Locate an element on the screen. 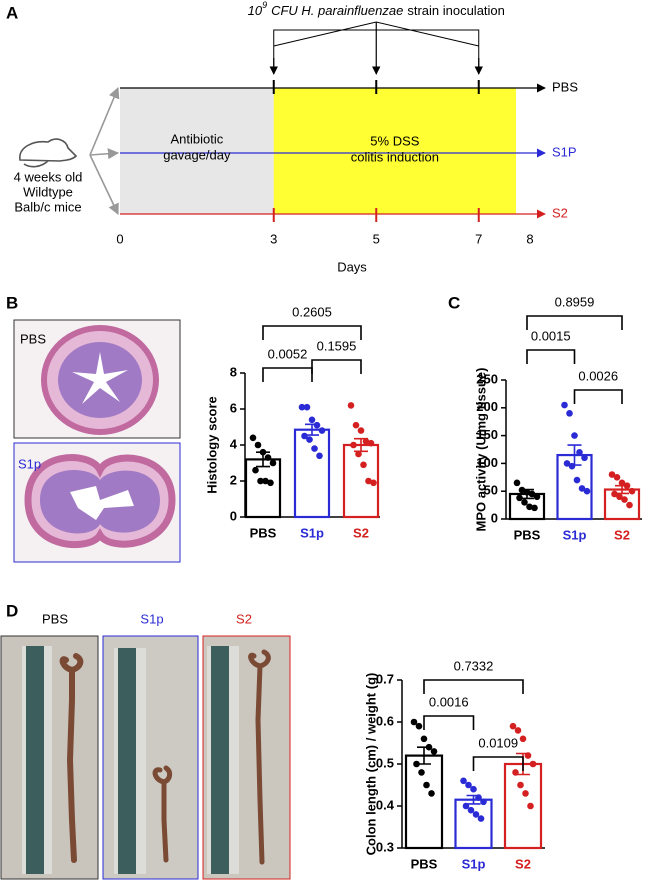 This screenshot has height=880, width=668. group-label: PBS is located at coordinates (565, 86).